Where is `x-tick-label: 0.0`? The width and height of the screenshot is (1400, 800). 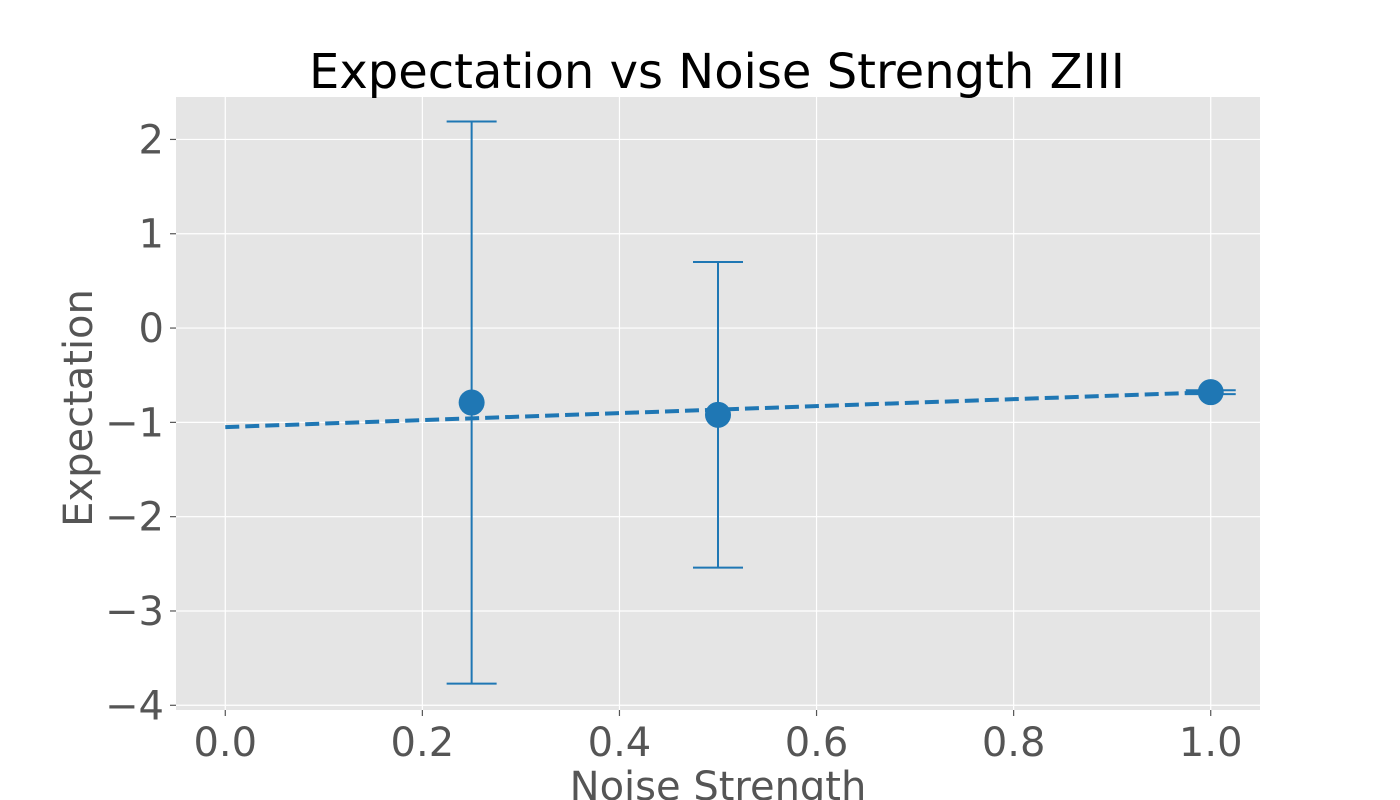 x-tick-label: 0.0 is located at coordinates (225, 743).